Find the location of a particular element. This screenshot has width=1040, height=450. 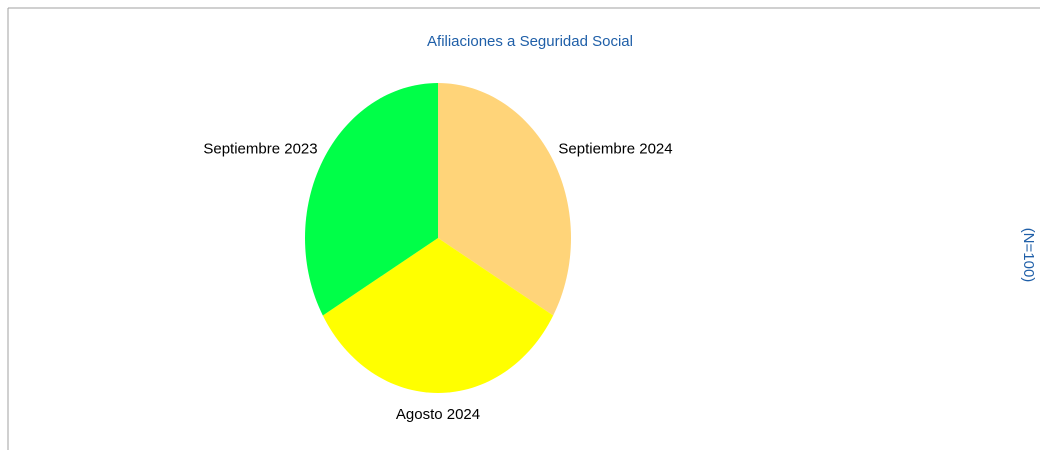

slice-label: Septiembre 2024 is located at coordinates (615, 148).